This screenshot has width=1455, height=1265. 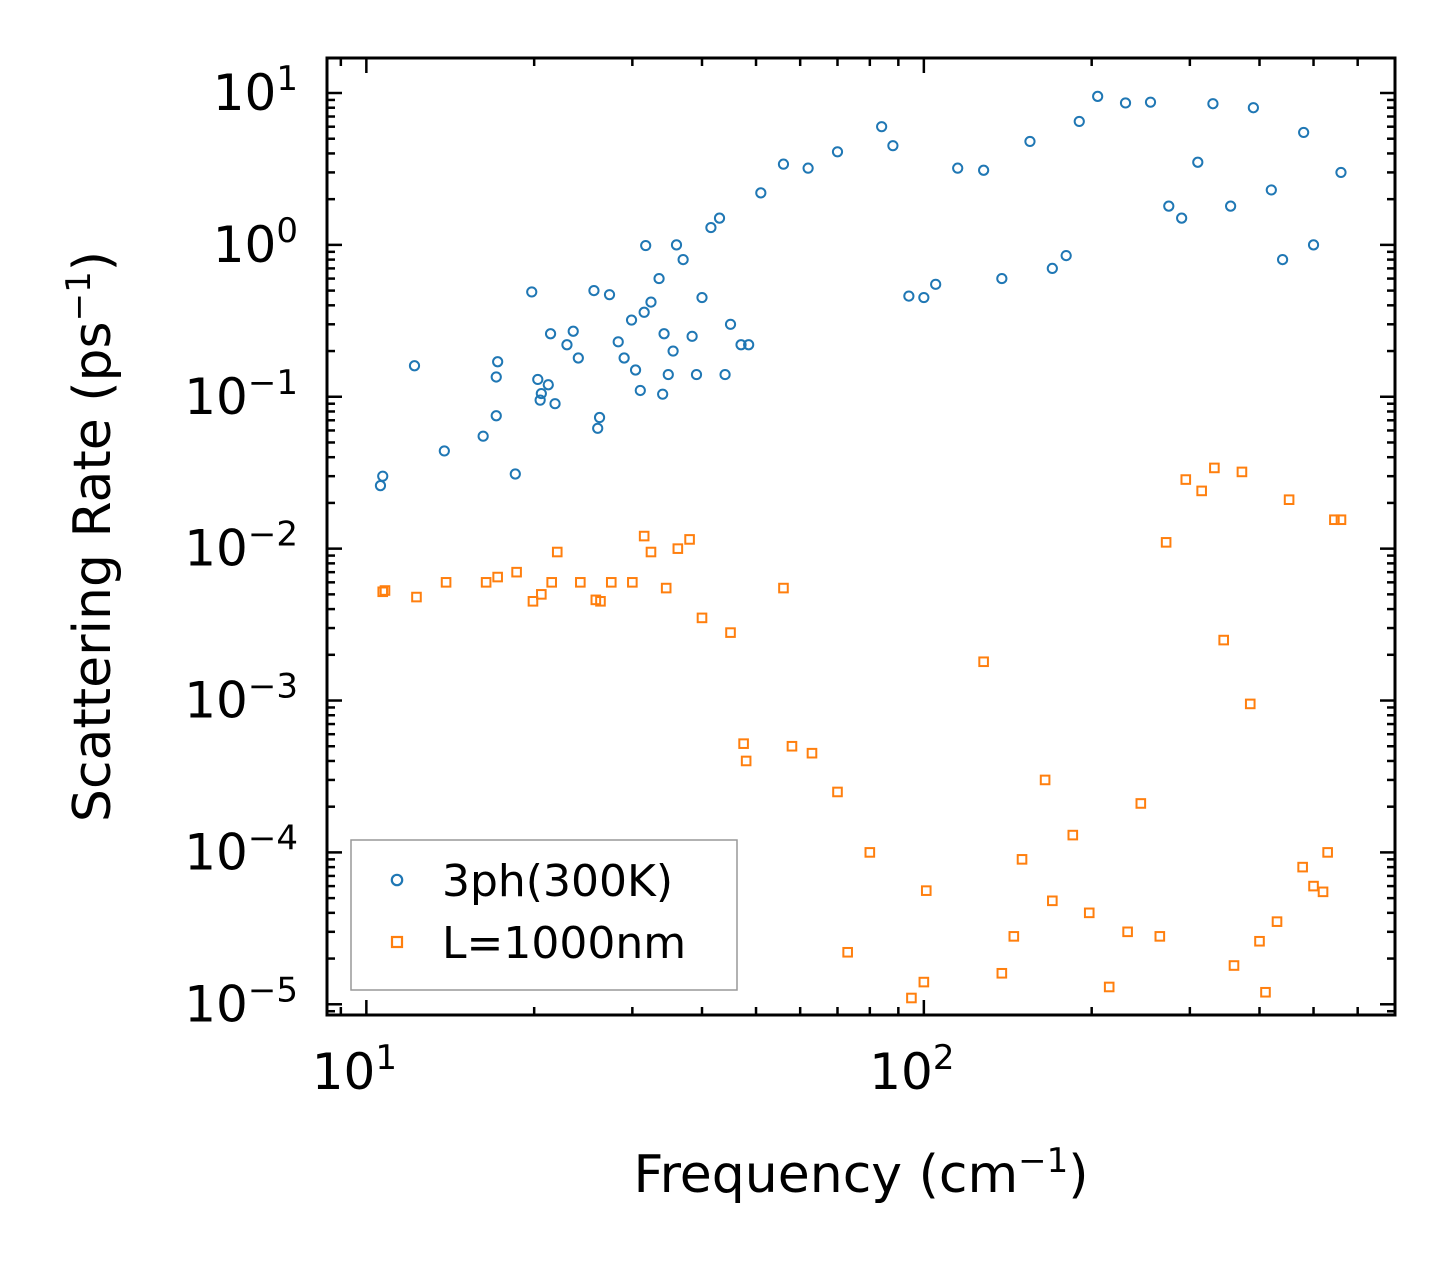 What do you see at coordinates (397, 942) in the screenshot?
I see `legend-marker-L1000nm` at bounding box center [397, 942].